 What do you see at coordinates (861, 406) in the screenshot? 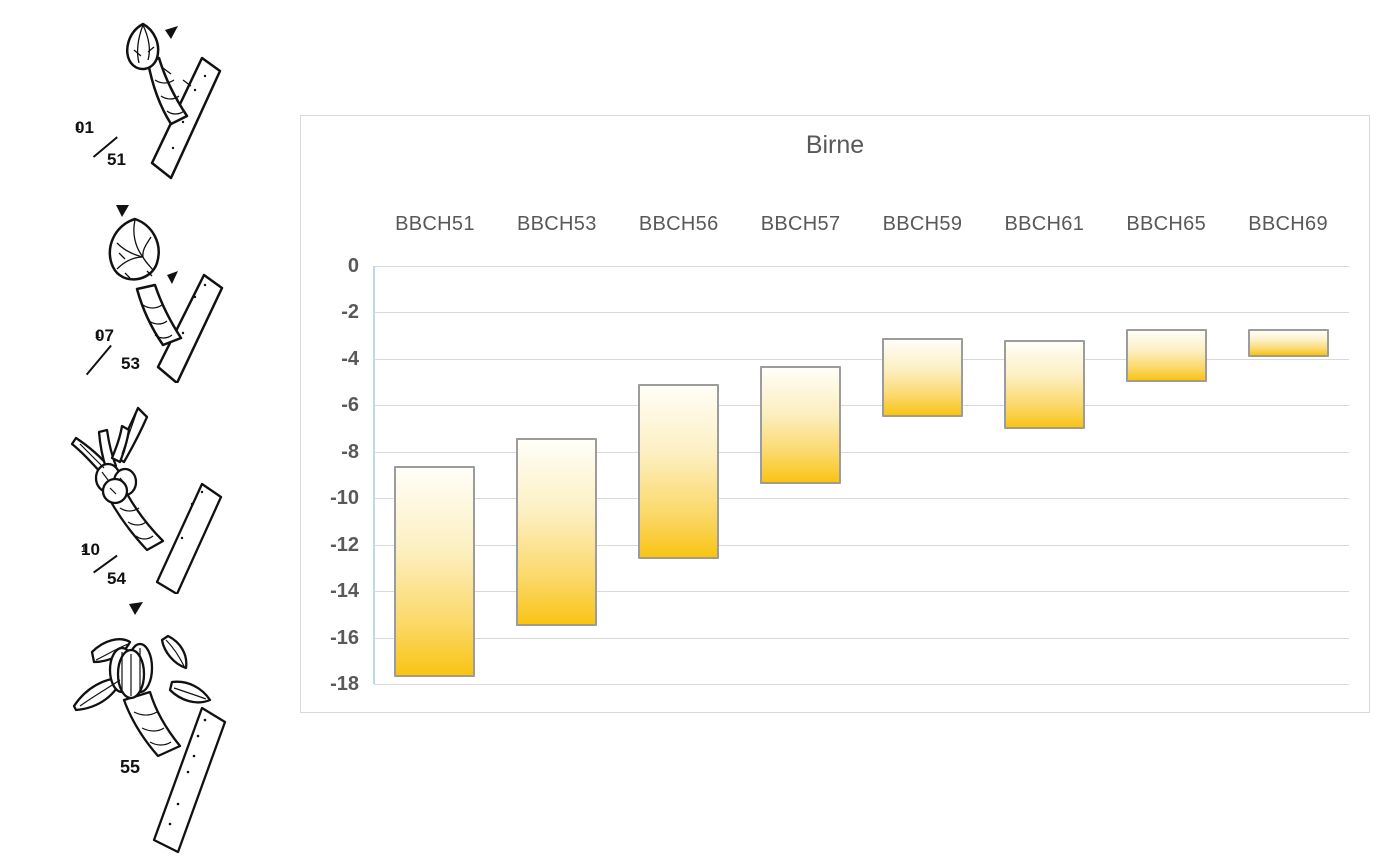
I see `gridline--6` at bounding box center [861, 406].